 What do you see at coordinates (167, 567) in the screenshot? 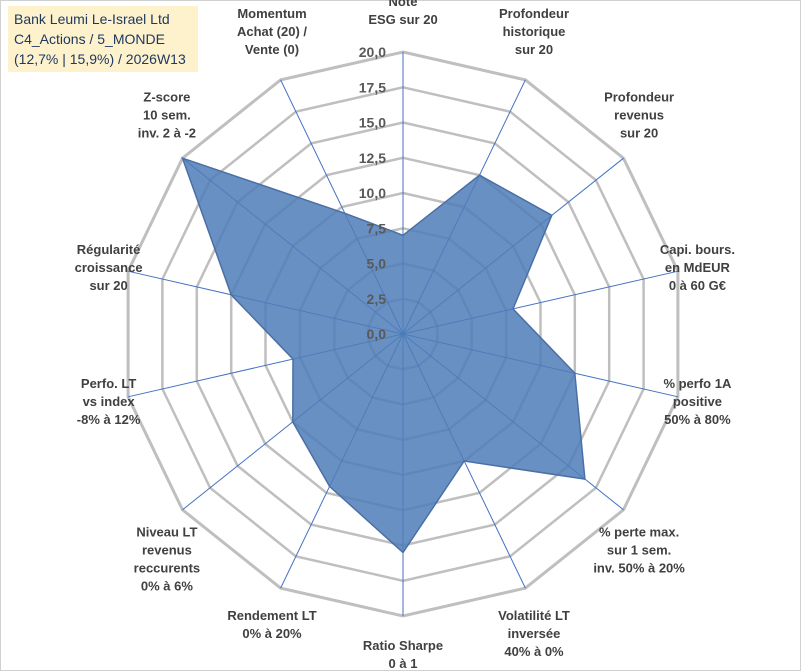
I see `axis-label-line: reccurents` at bounding box center [167, 567].